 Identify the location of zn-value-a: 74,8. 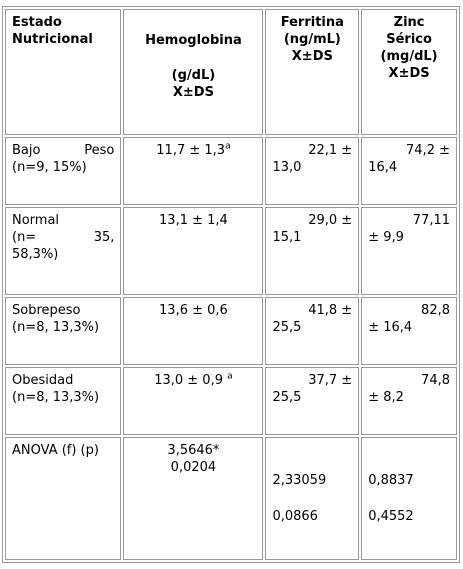
(435, 380).